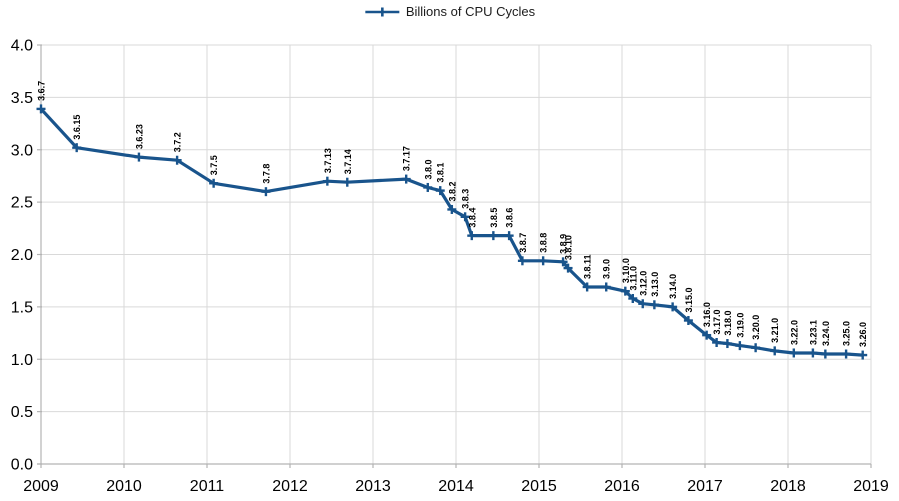 This screenshot has height=501, width=899. I want to click on data-point-label: 3.8.3, so click(466, 199).